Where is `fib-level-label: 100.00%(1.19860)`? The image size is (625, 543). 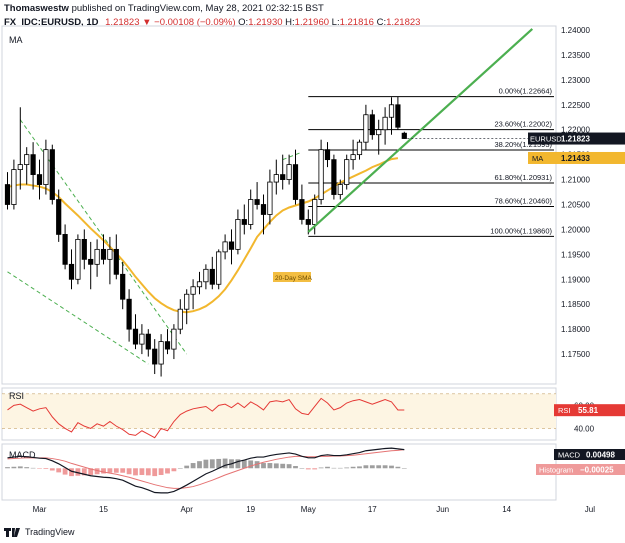
fib-level-label: 100.00%(1.19860) is located at coordinates (521, 230).